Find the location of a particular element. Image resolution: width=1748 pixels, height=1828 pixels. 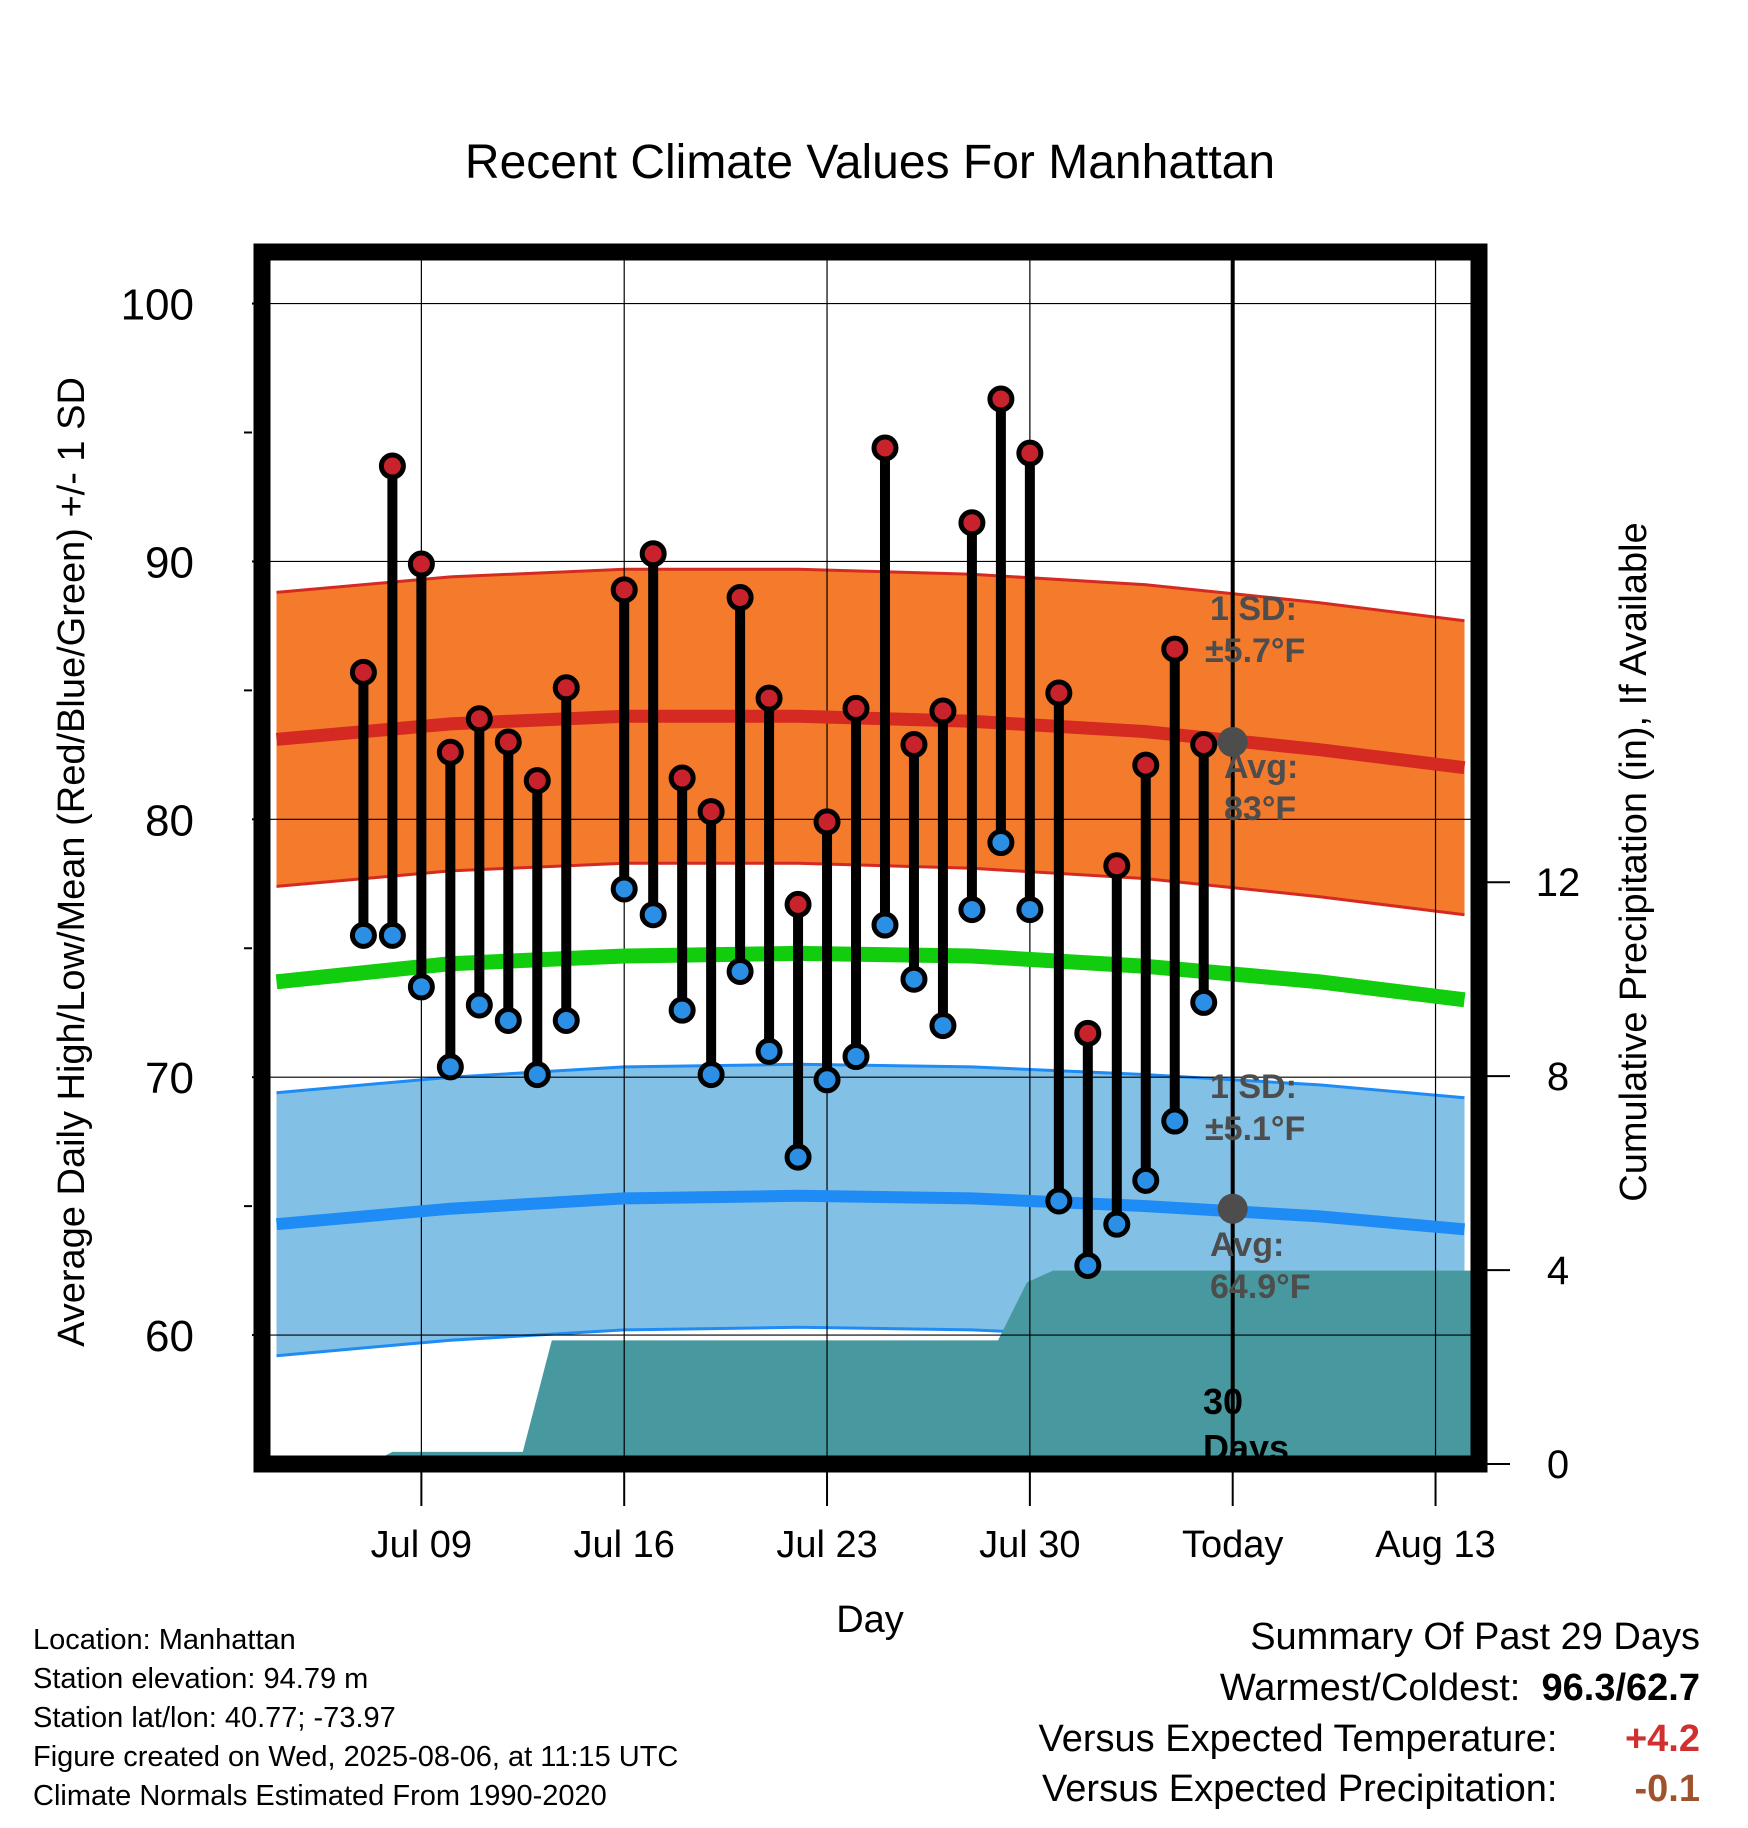

y2-tick-label: 4 is located at coordinates (1558, 1271).